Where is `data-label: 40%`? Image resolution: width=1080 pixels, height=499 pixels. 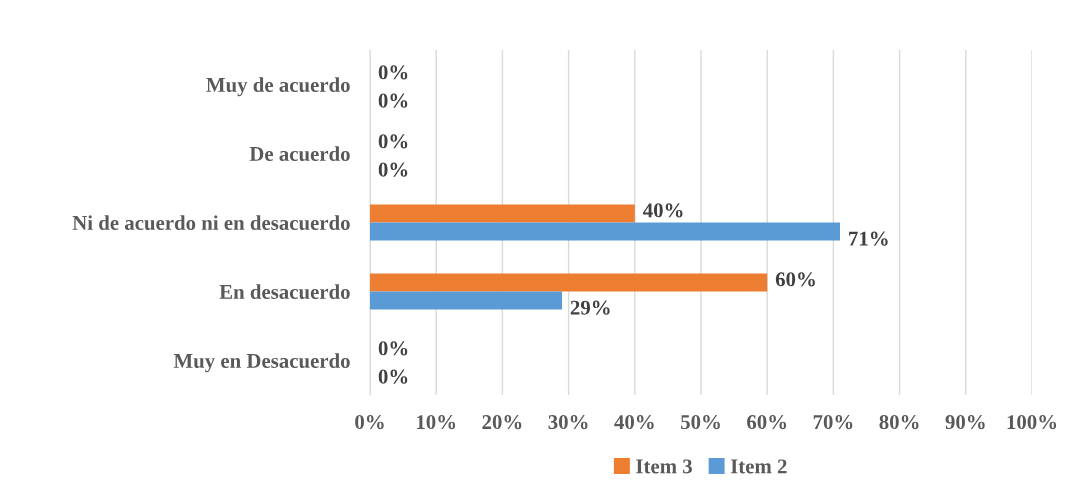
data-label: 40% is located at coordinates (663, 210).